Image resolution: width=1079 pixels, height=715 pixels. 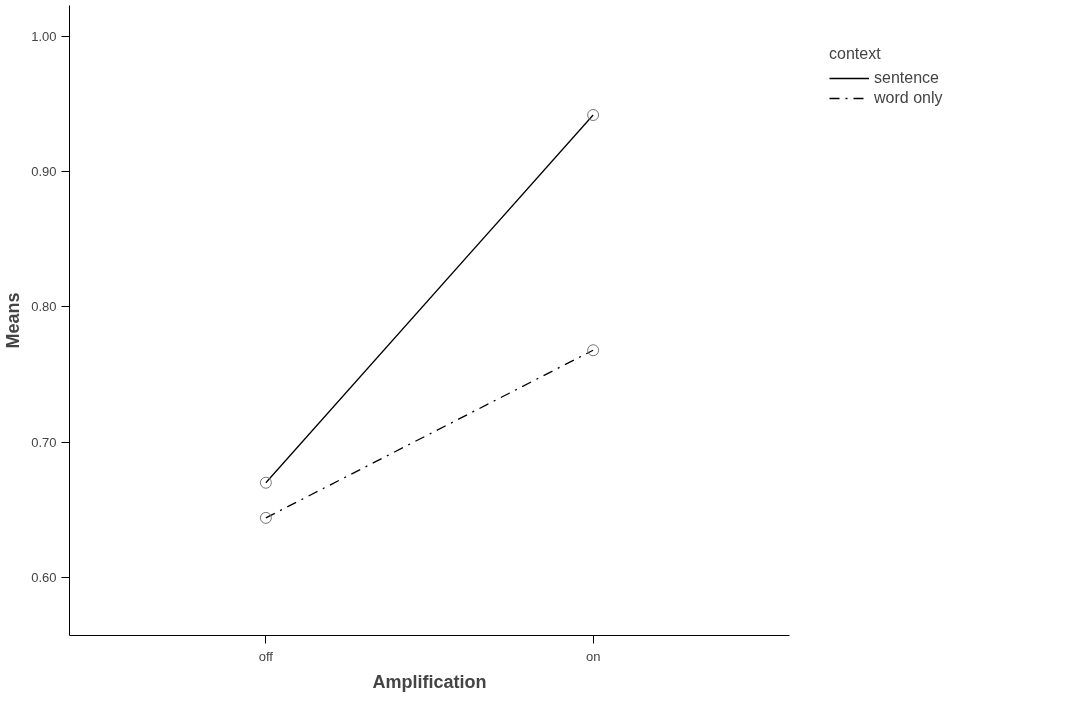 What do you see at coordinates (593, 656) in the screenshot?
I see `x-tick-label: on` at bounding box center [593, 656].